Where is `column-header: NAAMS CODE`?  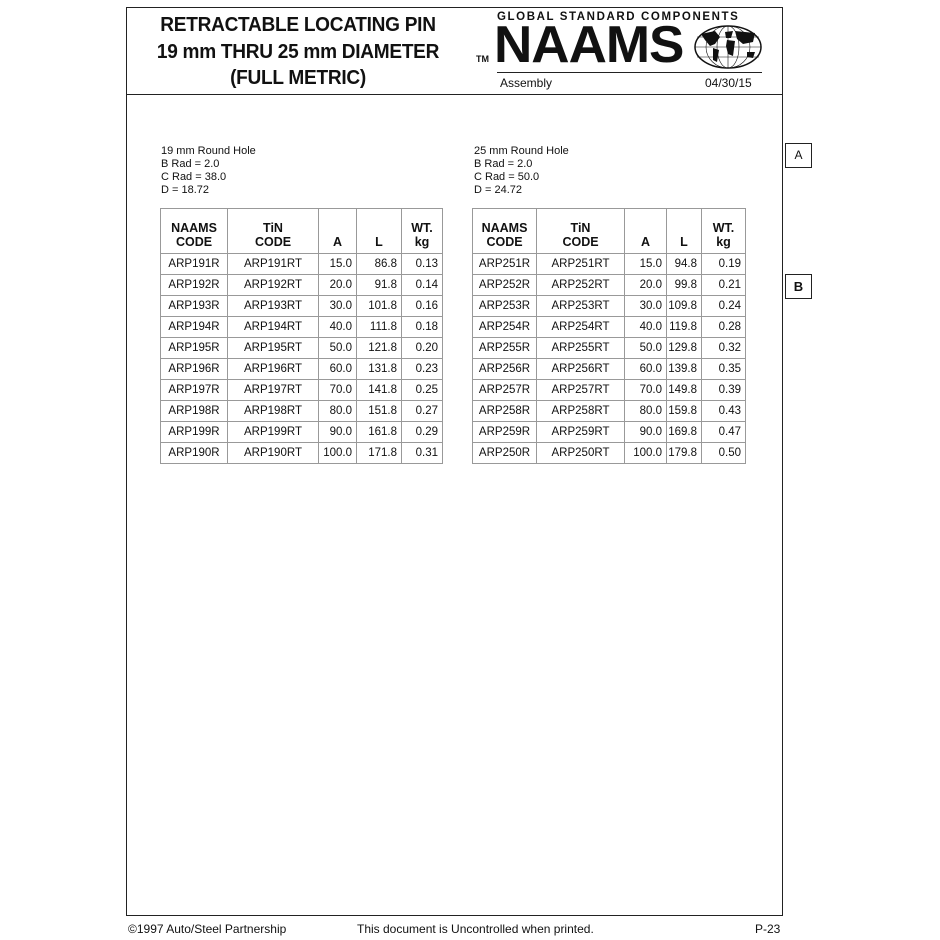 column-header: NAAMS CODE is located at coordinates (504, 231).